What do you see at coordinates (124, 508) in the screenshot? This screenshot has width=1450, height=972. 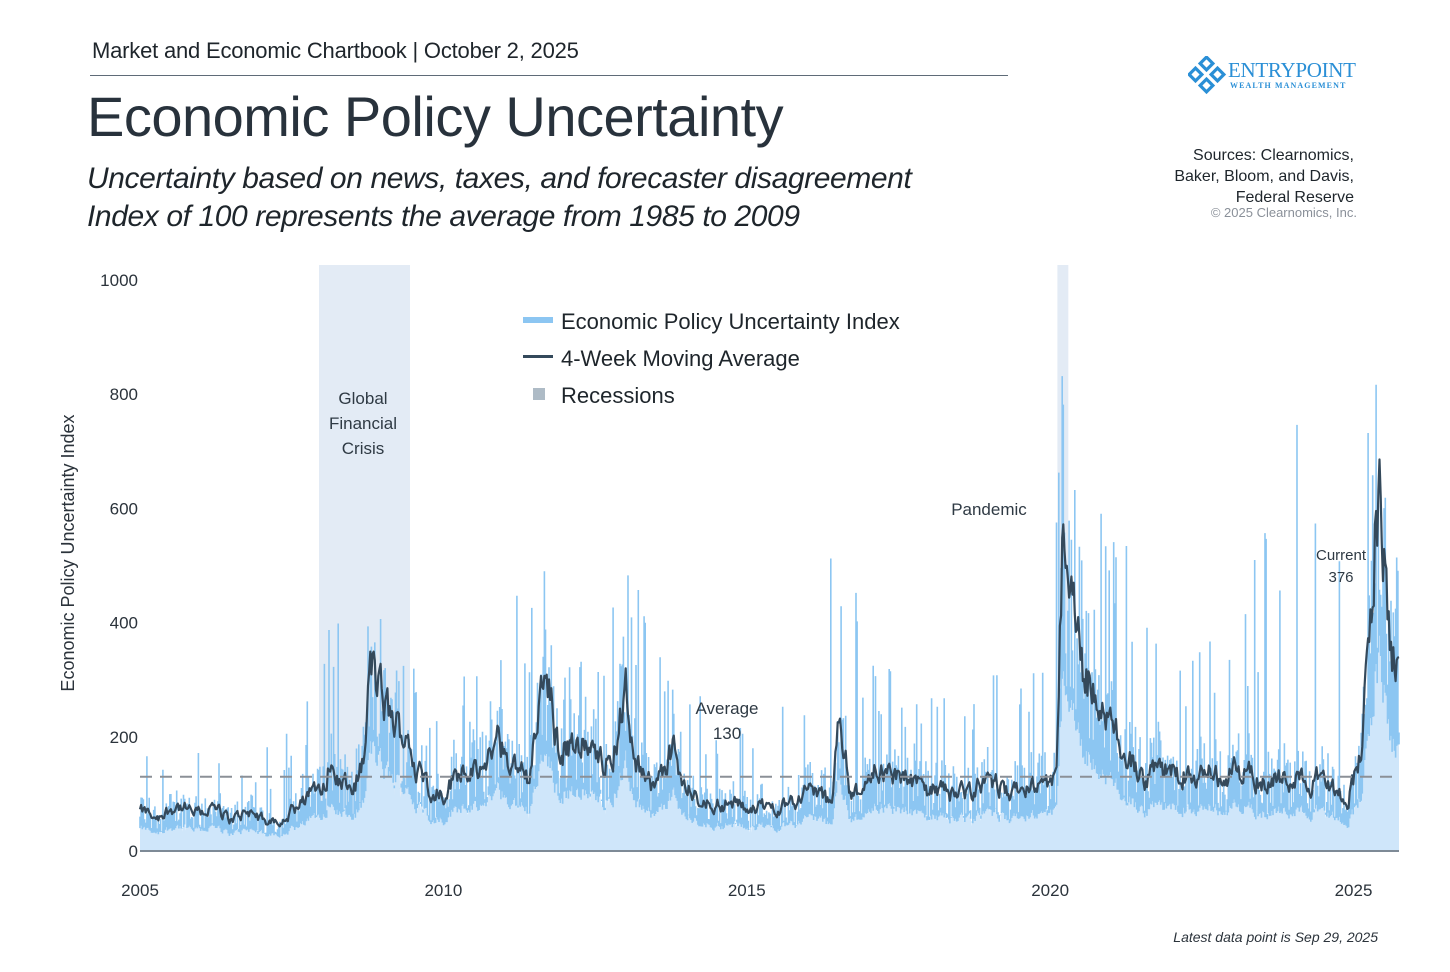 I see `y-tick-label: 600` at bounding box center [124, 508].